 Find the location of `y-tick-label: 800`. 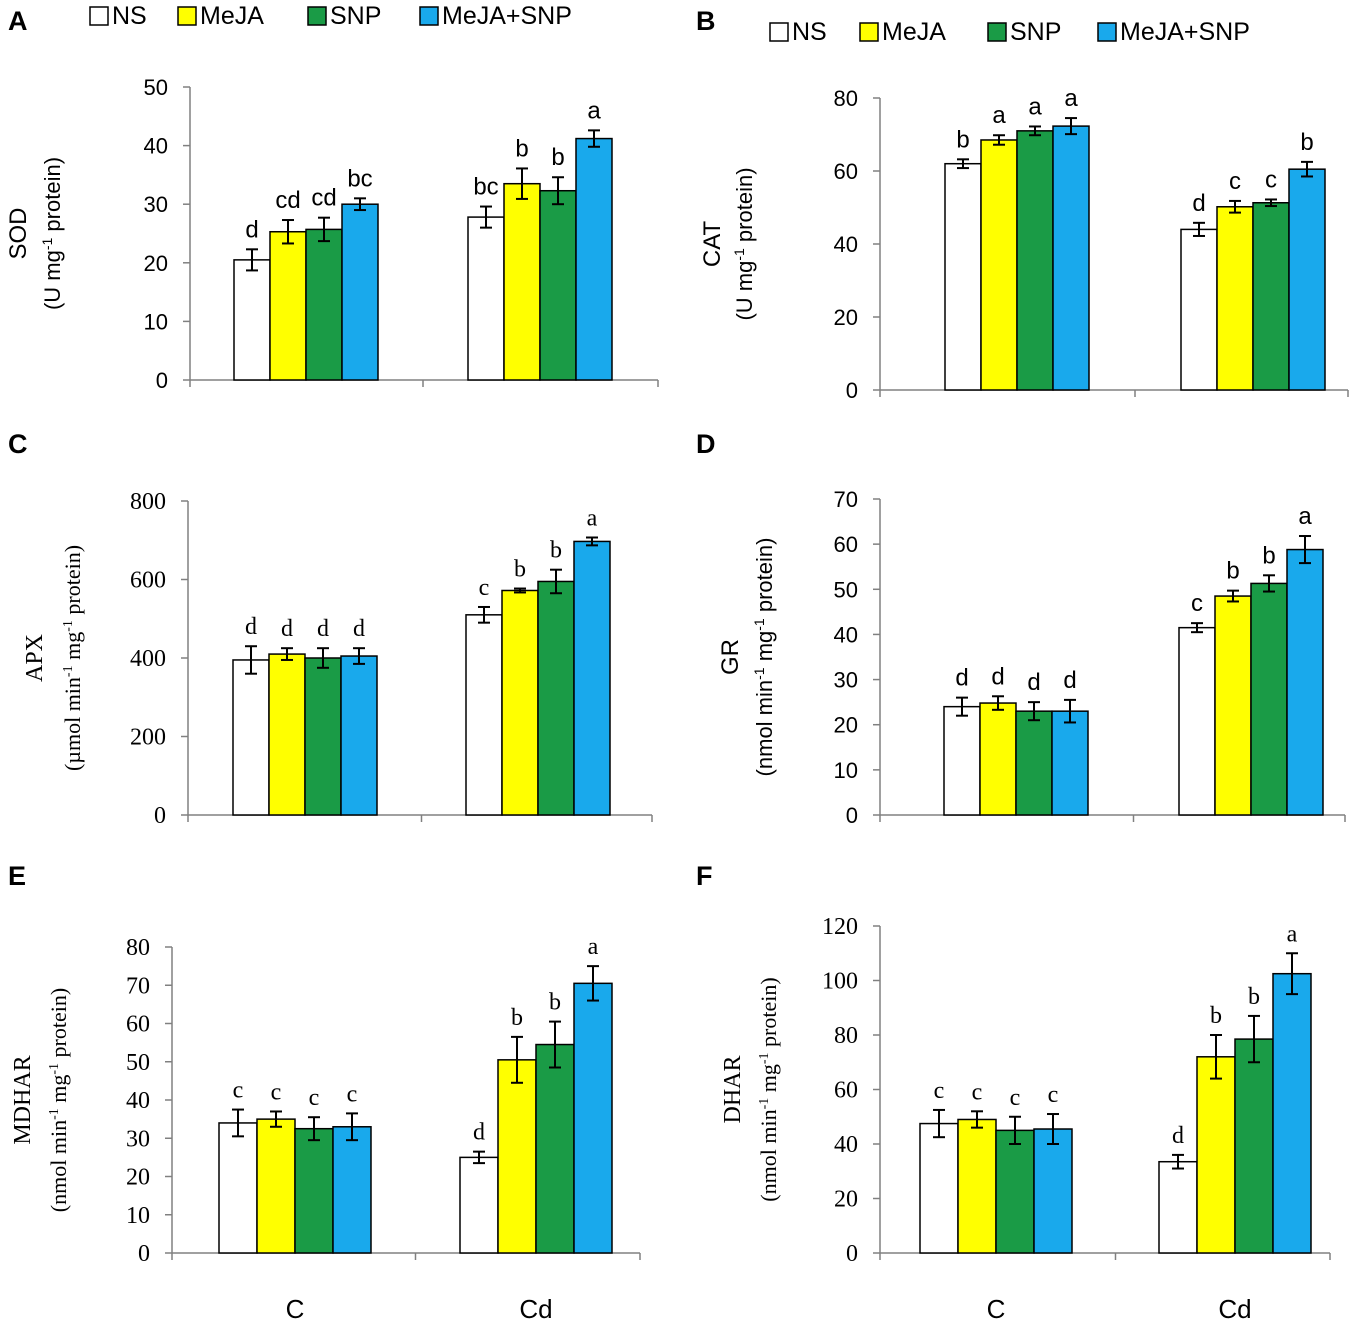

y-tick-label: 800 is located at coordinates (148, 502).